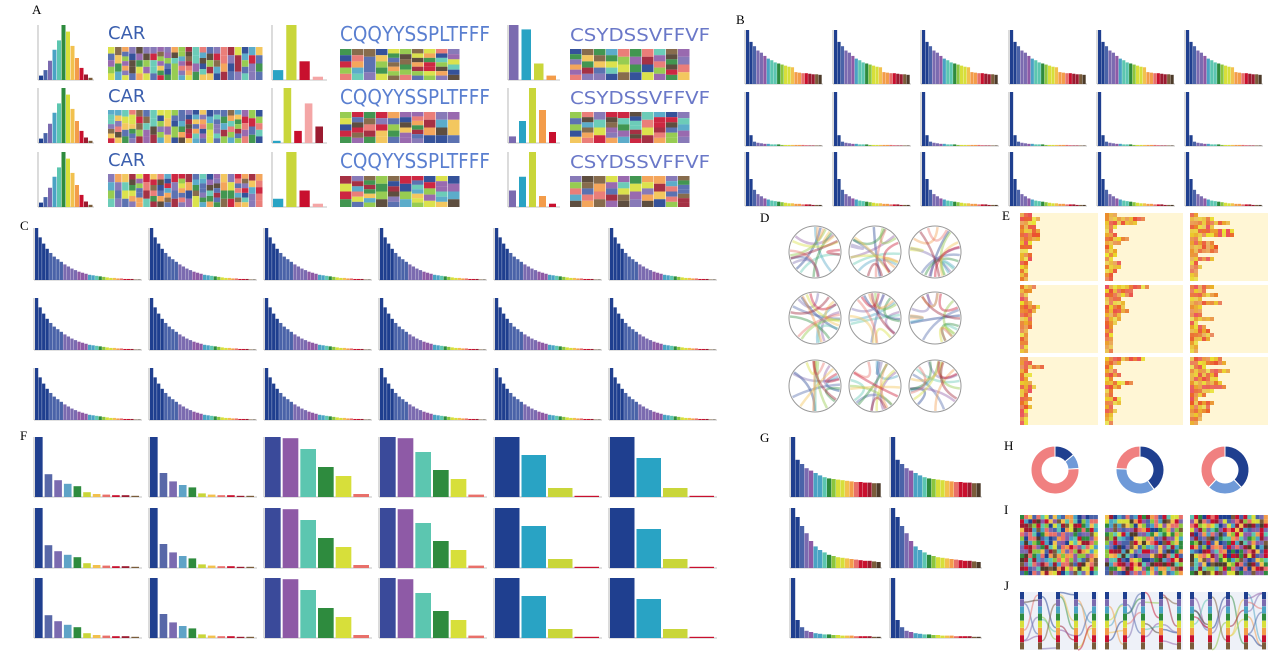  I want to click on chord, so click(939, 253).